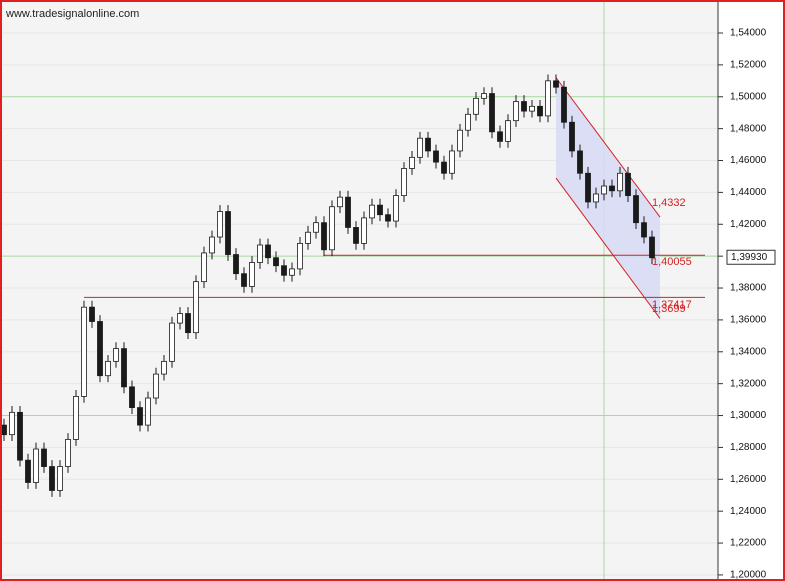  Describe the element at coordinates (748, 33) in the screenshot. I see `y-tick-label: 1,54000` at that location.